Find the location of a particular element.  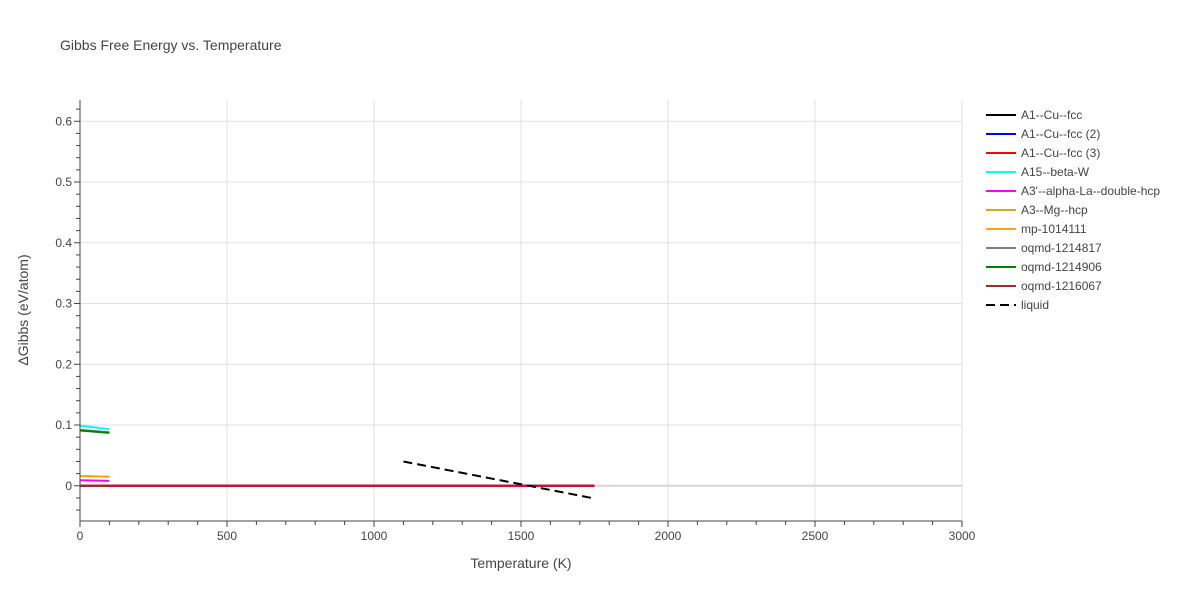

legend-label: A3--Mg--hcp is located at coordinates (1054, 210).